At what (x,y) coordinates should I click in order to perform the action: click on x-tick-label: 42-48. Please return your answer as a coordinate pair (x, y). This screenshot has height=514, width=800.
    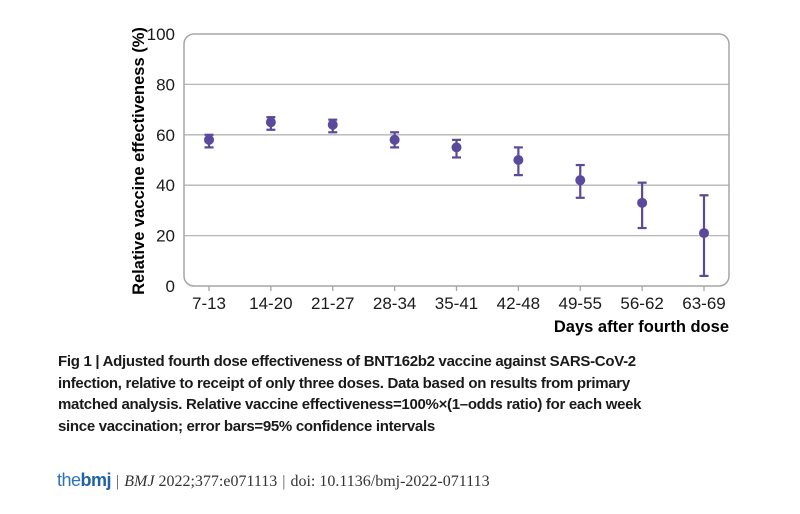
    Looking at the image, I should click on (518, 303).